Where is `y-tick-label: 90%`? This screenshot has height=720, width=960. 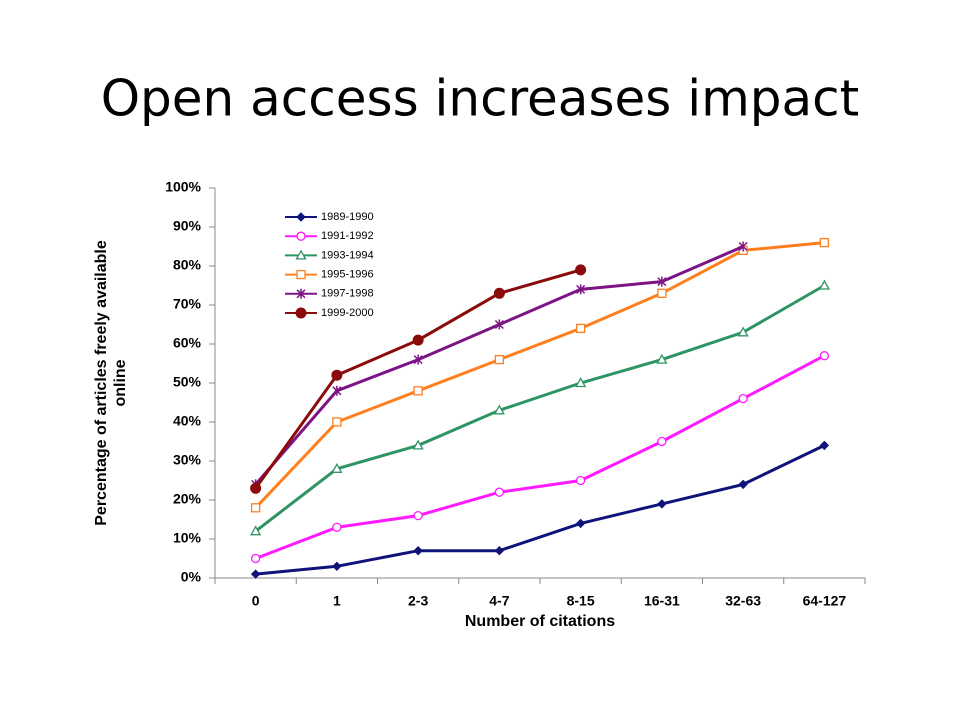 y-tick-label: 90% is located at coordinates (187, 226).